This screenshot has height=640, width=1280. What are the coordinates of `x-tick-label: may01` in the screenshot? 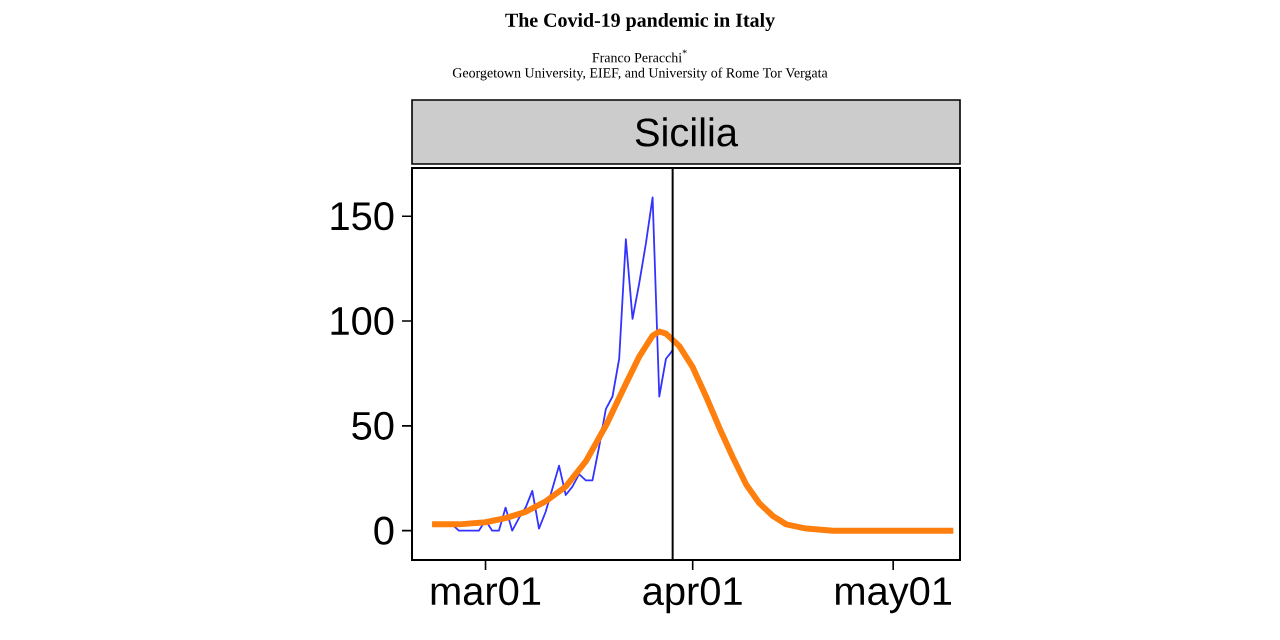 It's located at (894, 595).